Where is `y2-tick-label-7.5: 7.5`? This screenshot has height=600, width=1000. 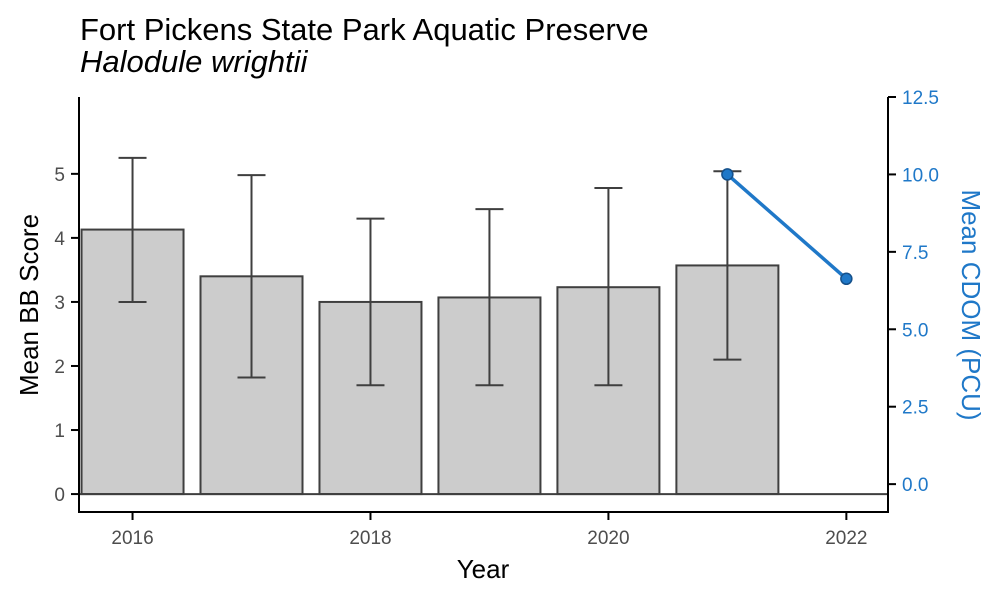
y2-tick-label-7.5: 7.5 is located at coordinates (915, 253).